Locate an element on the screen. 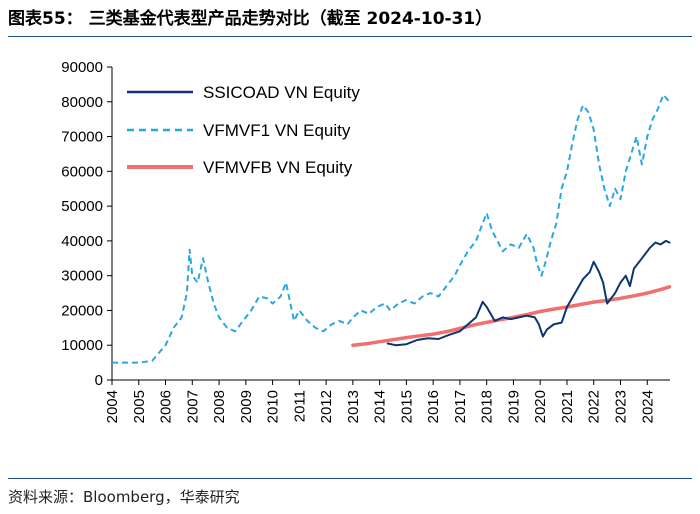  chart-title: 图表55： 三类基金代表型产品走势对比（截至 2024-10-31） is located at coordinates (250, 19).